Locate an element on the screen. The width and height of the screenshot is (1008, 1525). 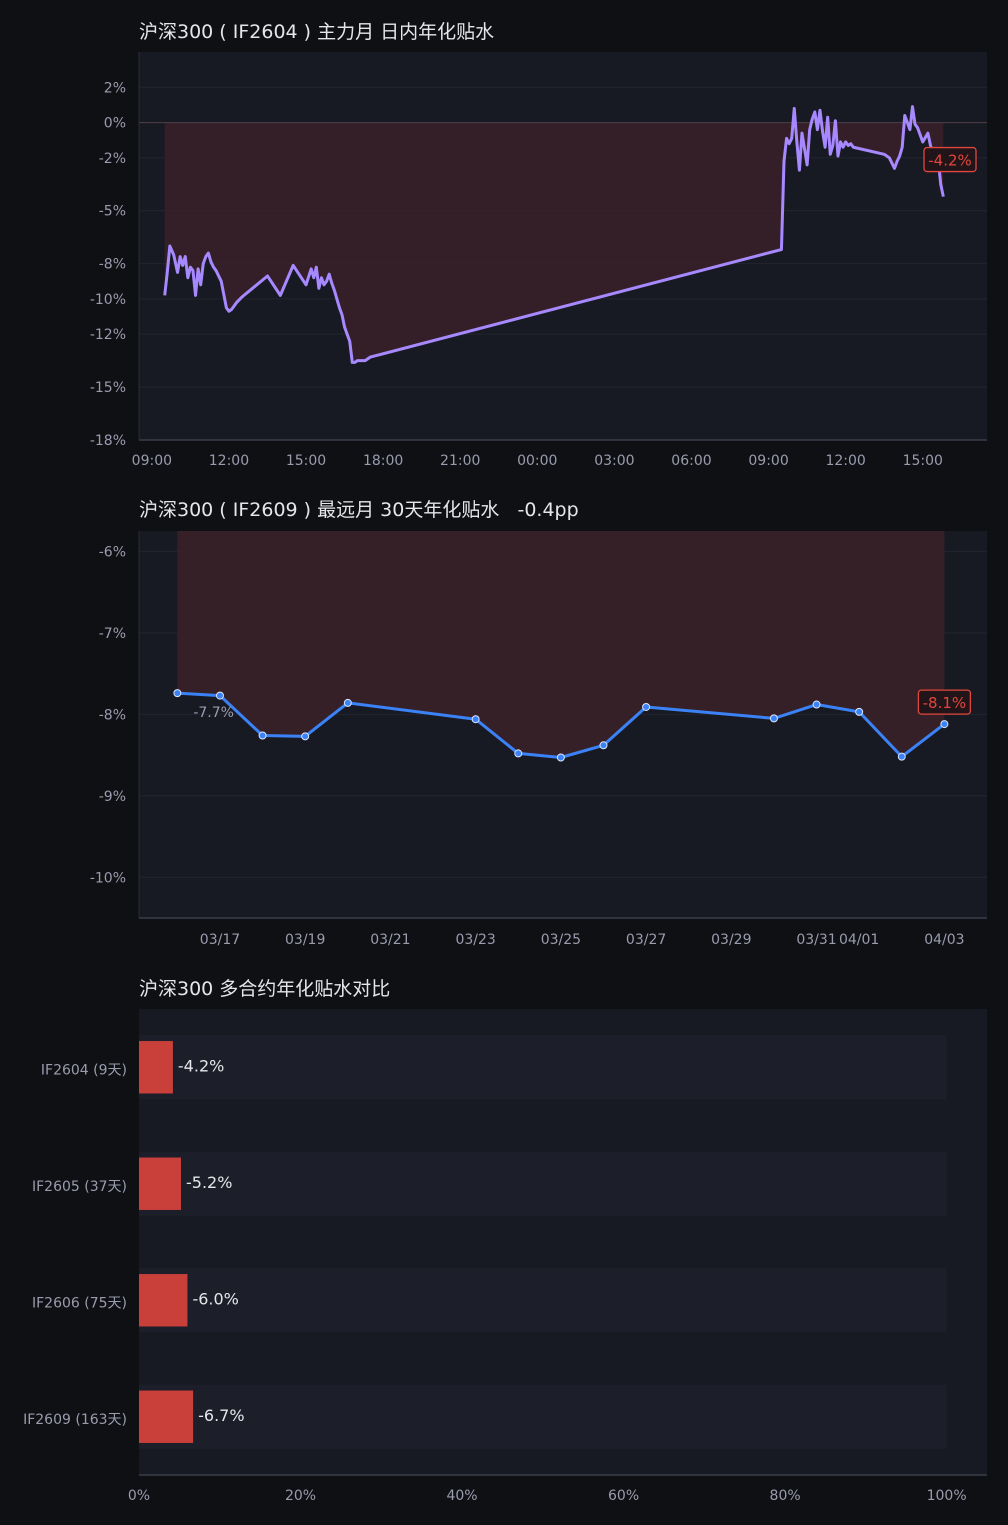
contracts-bar-value-label: -6.7% is located at coordinates (221, 1415).